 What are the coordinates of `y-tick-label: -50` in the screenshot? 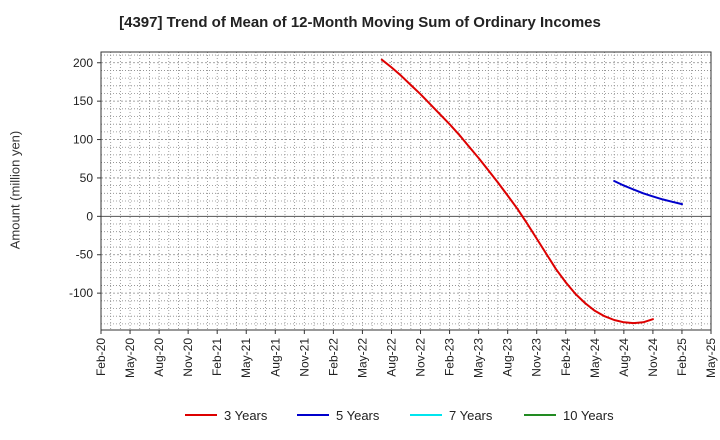 It's located at (85, 255).